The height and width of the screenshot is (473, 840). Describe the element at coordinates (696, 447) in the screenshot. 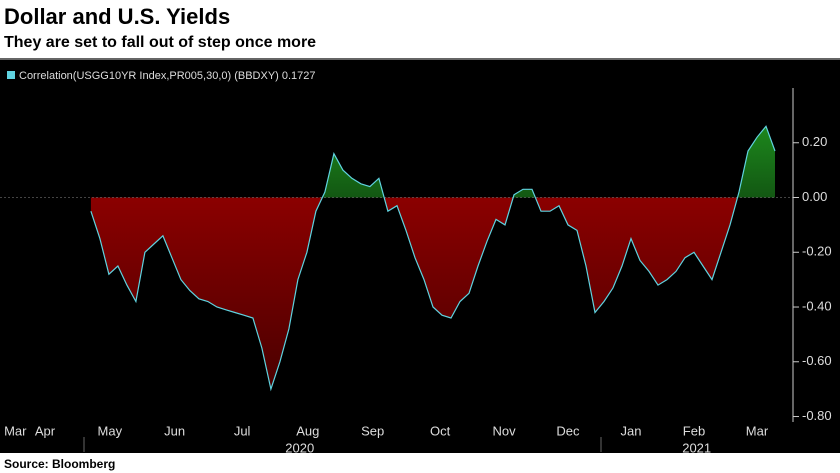

I see `year-label: 2021` at that location.